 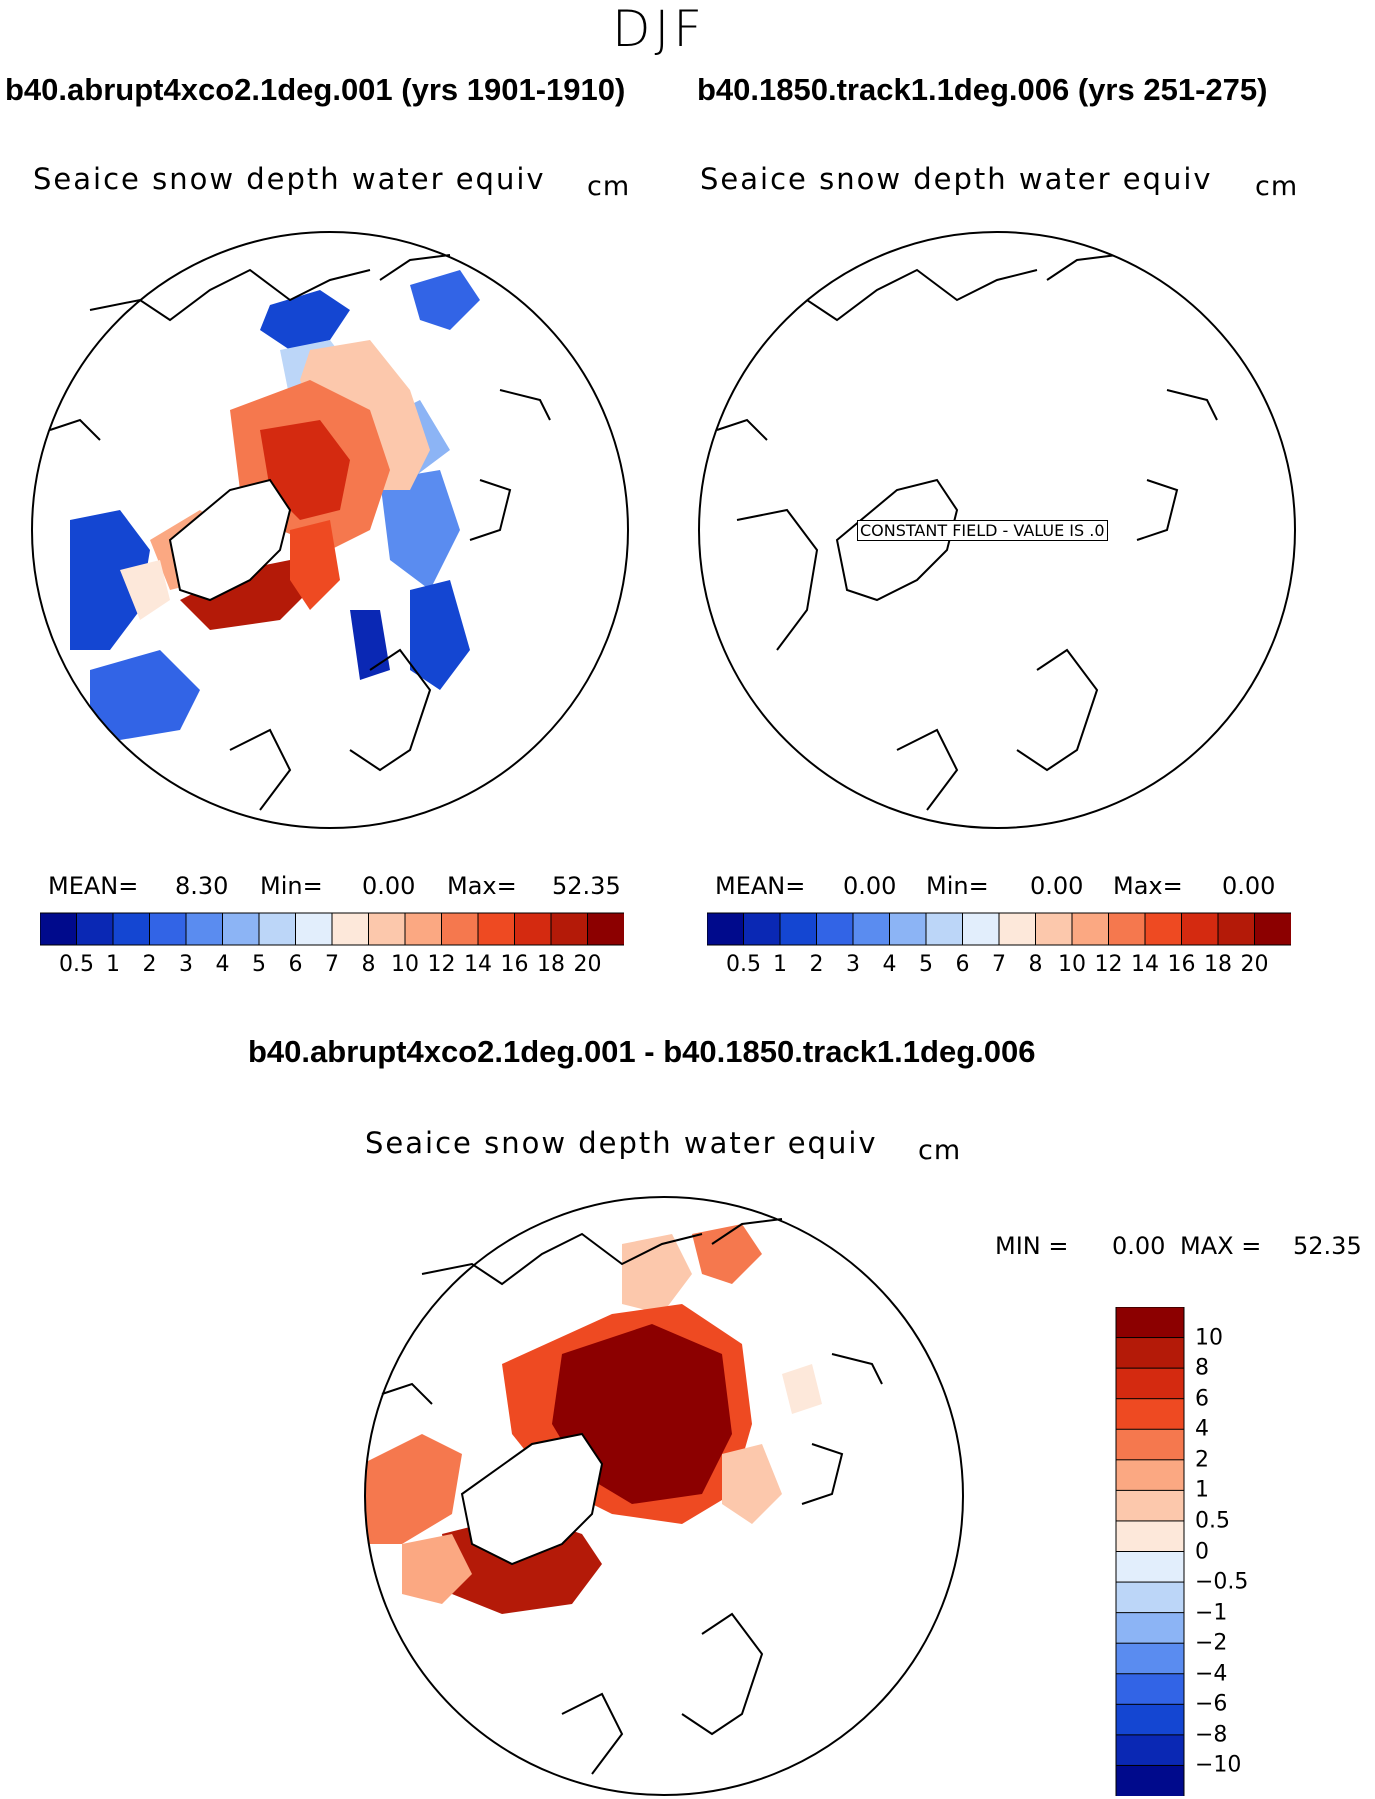 I want to click on right-stats-min-value: 0.00, so click(x=1057, y=886).